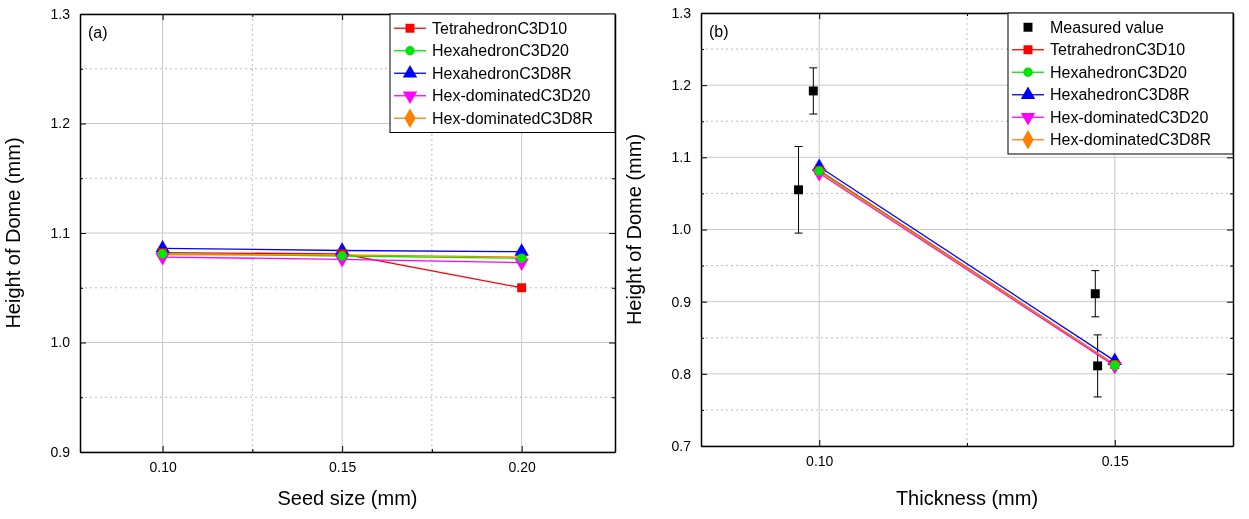 The image size is (1249, 519). I want to click on annotation: (a), so click(98, 32).